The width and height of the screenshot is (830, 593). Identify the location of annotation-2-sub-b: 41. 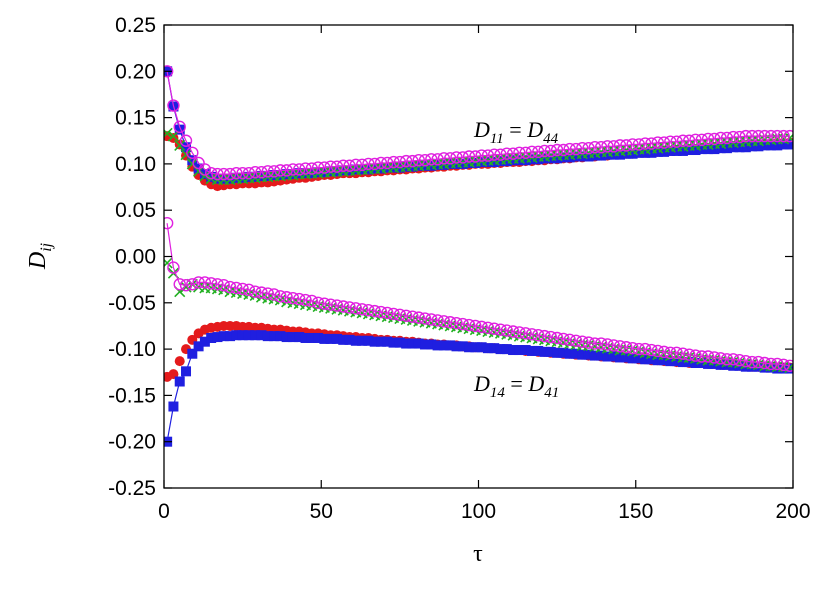
(551, 393).